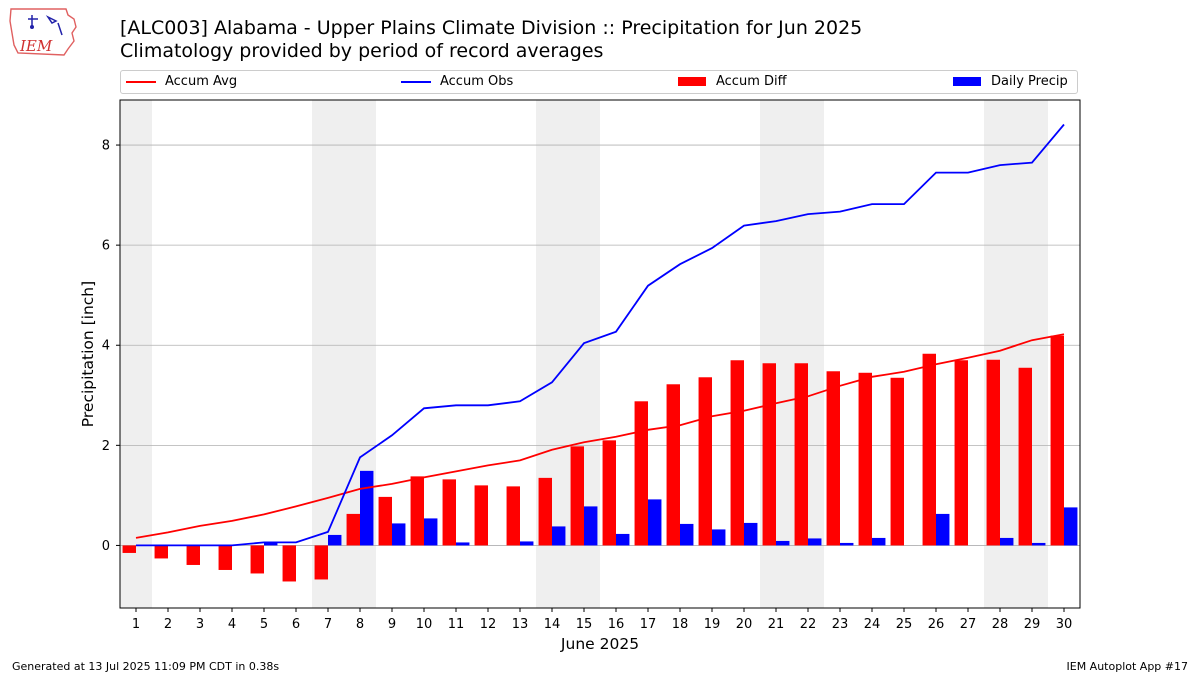 Image resolution: width=1200 pixels, height=675 pixels. Describe the element at coordinates (520, 624) in the screenshot. I see `x-tick-label-13: 13` at that location.